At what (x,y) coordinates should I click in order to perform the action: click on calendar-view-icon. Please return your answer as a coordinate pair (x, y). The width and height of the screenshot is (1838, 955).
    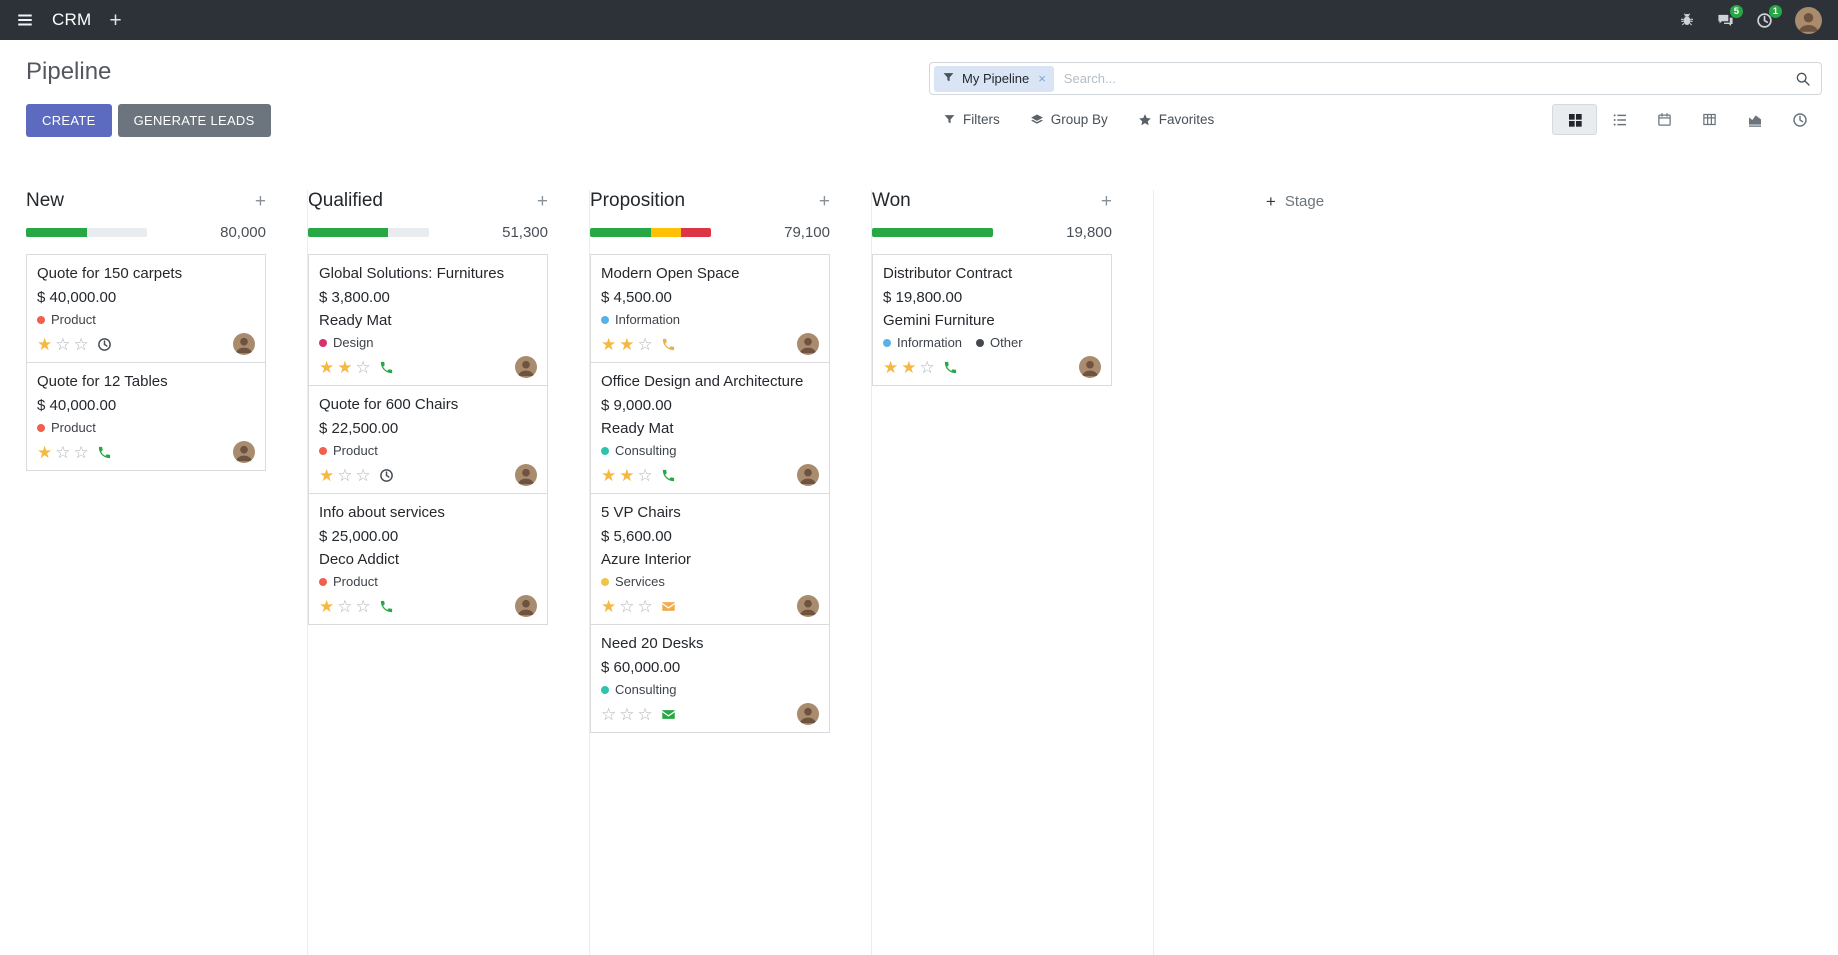
    Looking at the image, I should click on (1664, 119).